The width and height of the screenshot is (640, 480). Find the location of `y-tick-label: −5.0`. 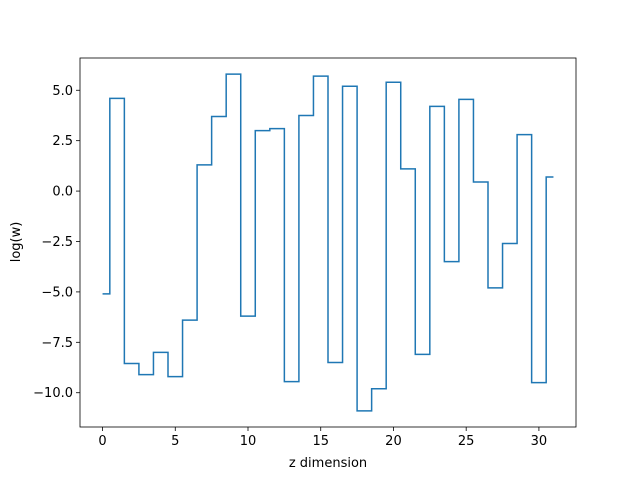

y-tick-label: −5.0 is located at coordinates (57, 292).